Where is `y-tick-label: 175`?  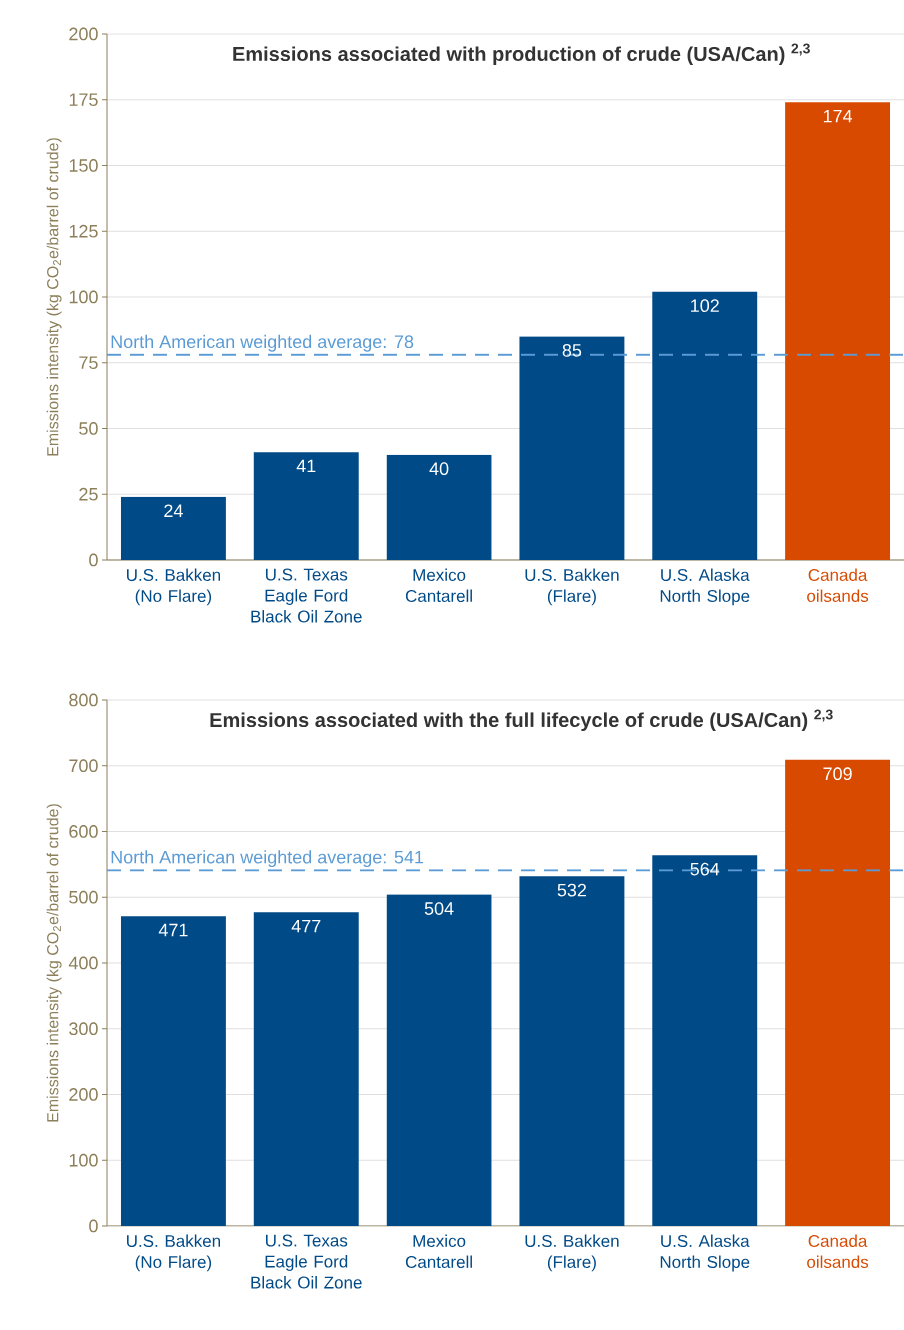
y-tick-label: 175 is located at coordinates (83, 100).